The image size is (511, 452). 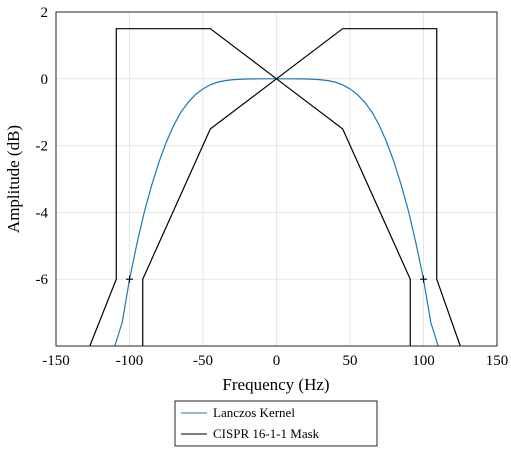 I want to click on x-tick-label: -100, so click(x=130, y=361).